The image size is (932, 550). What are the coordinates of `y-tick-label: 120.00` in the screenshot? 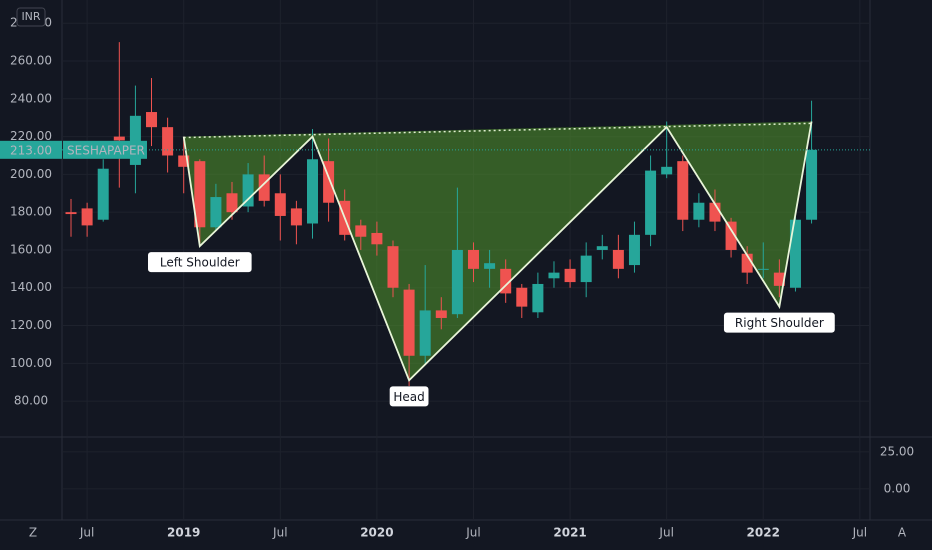 It's located at (31, 325).